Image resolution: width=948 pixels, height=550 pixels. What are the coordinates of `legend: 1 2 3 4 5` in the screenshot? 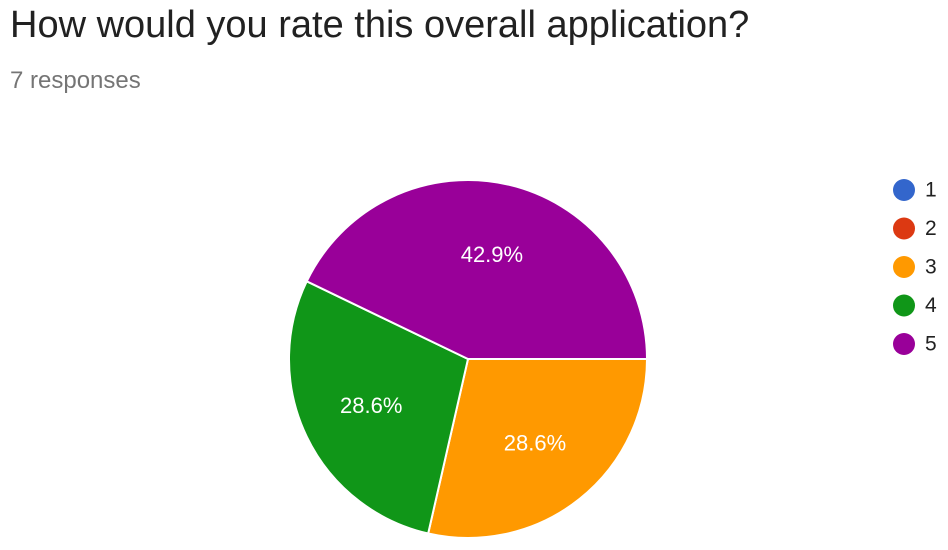 It's located at (915, 267).